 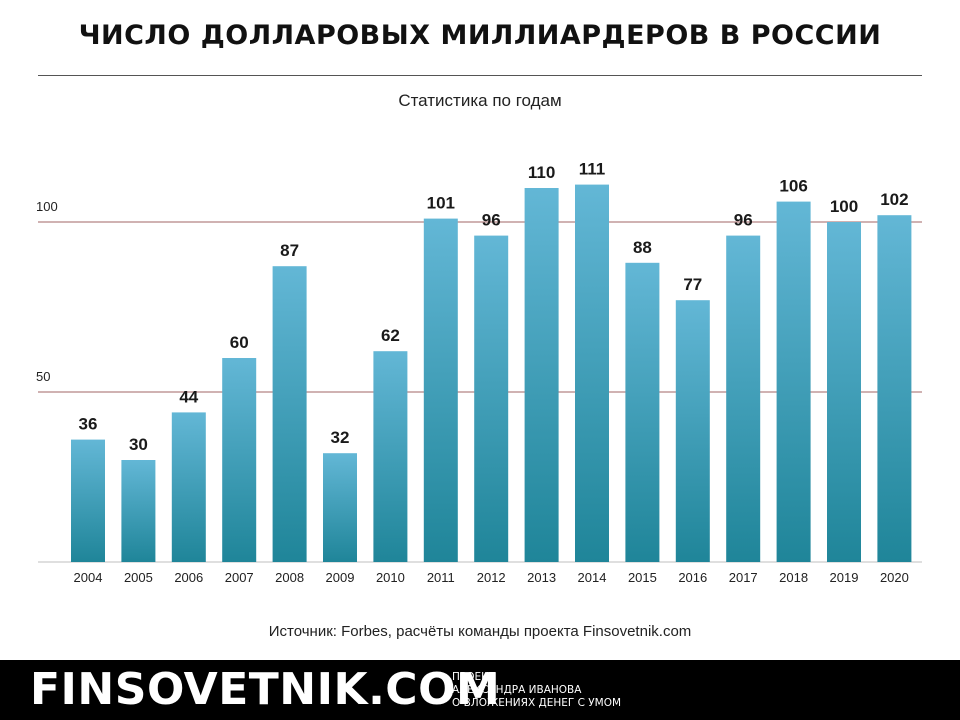 I want to click on bar-2006, so click(x=188, y=487).